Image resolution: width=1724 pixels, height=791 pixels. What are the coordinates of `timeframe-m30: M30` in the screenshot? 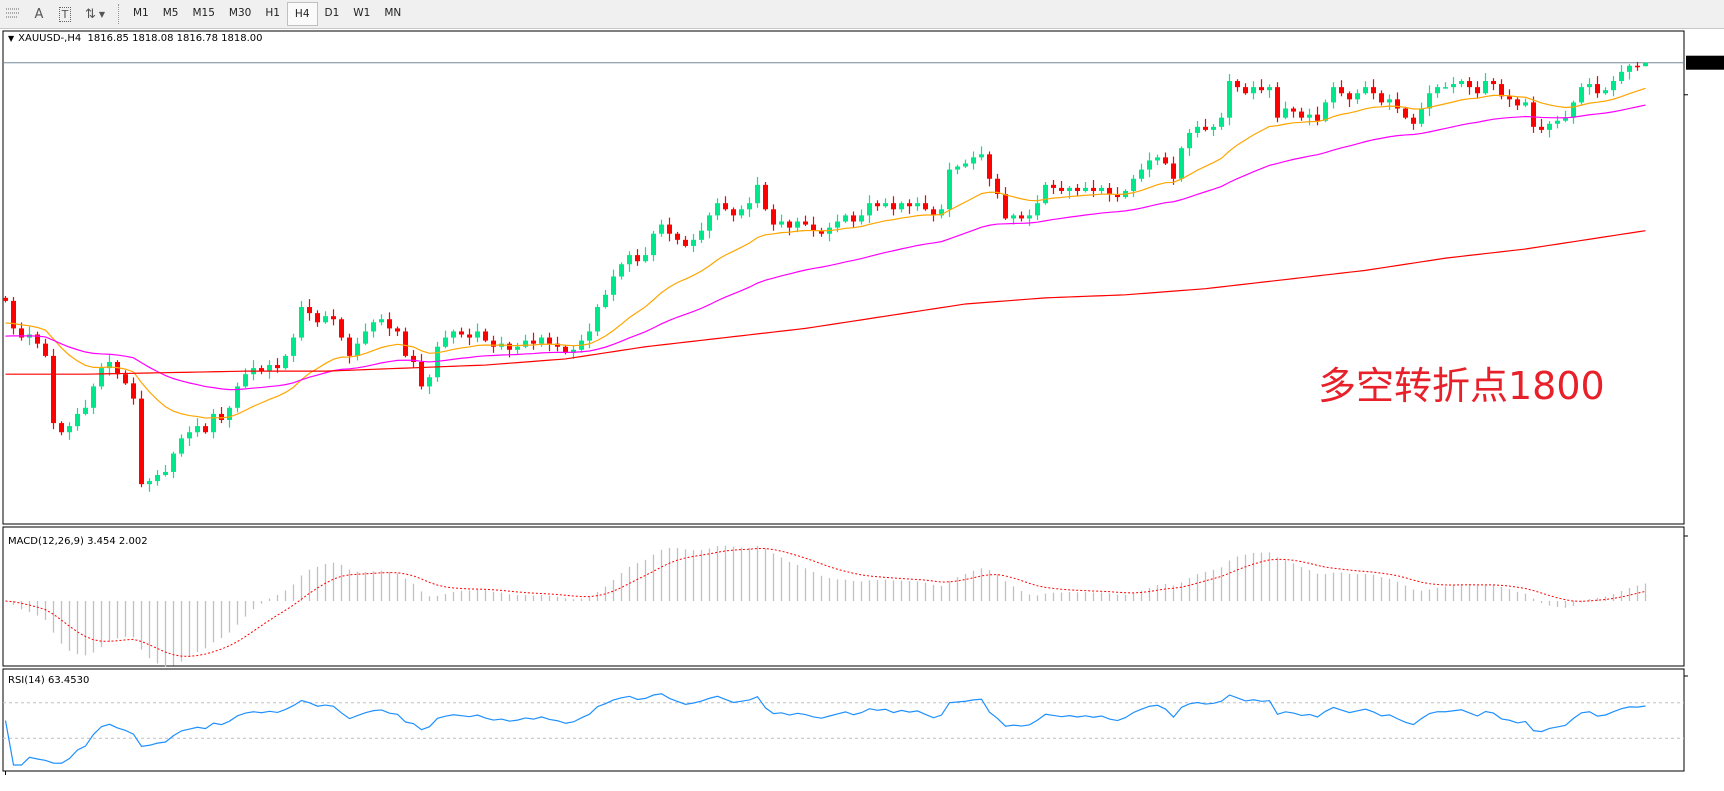 It's located at (240, 13).